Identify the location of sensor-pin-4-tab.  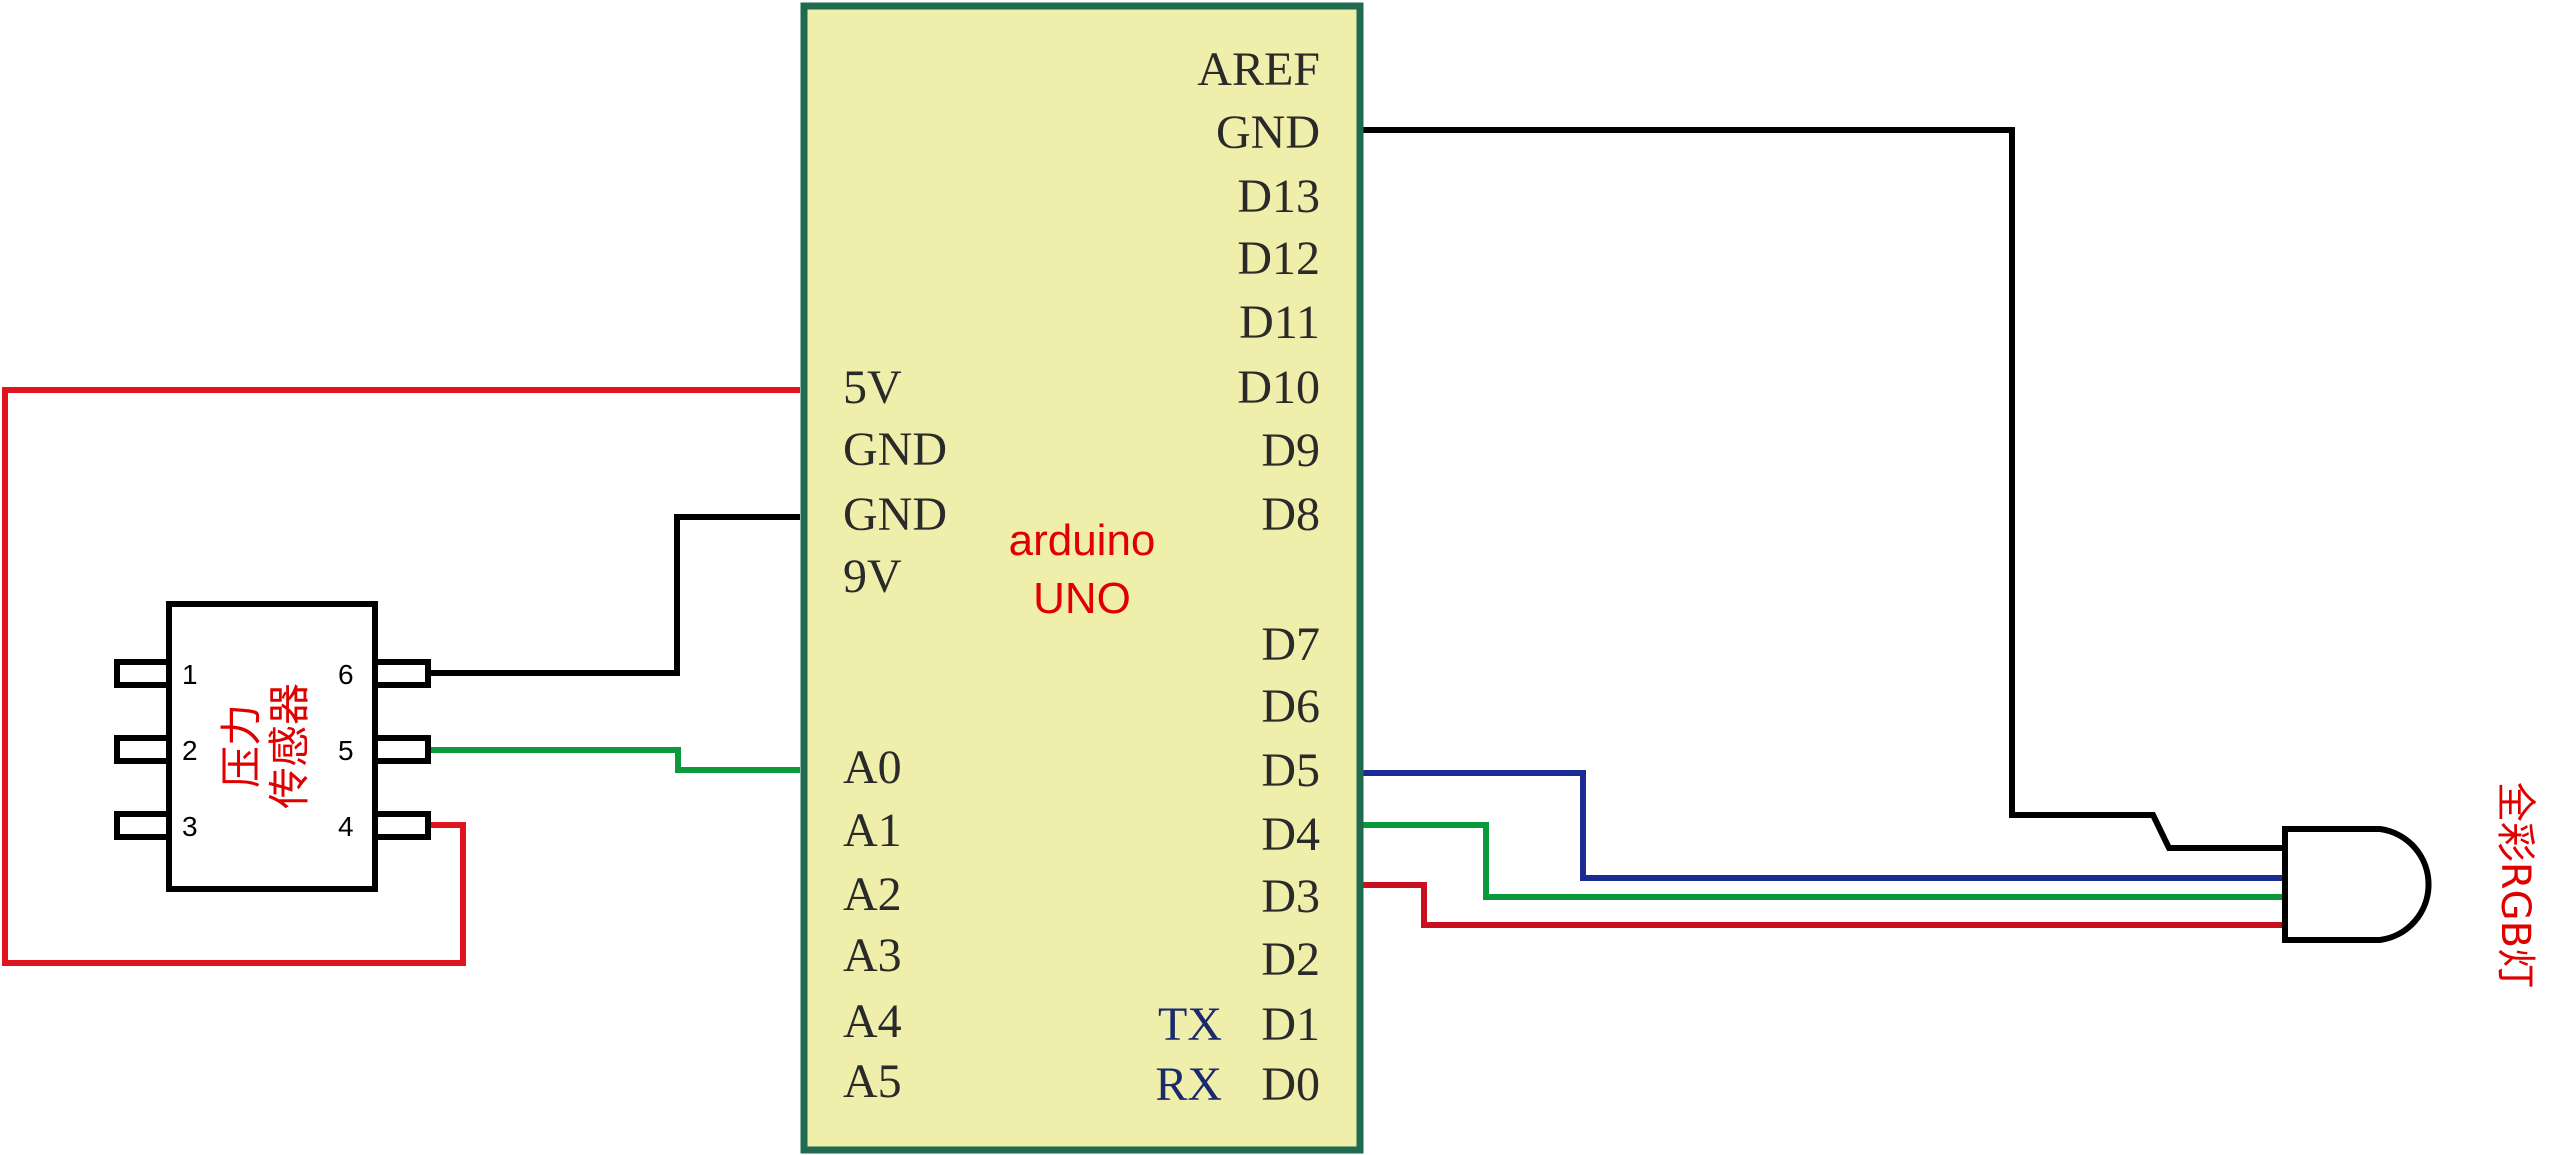
(401, 825).